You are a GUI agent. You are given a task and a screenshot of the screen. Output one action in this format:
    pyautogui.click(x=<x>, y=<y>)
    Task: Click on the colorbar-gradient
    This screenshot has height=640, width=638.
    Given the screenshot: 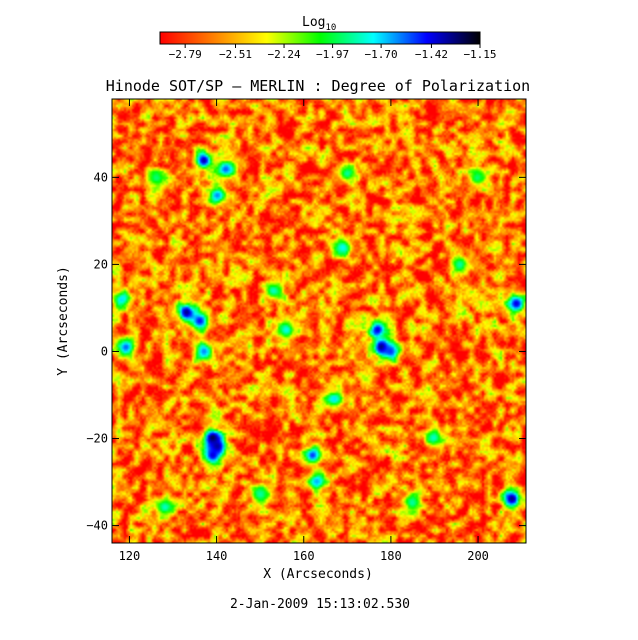 What is the action you would take?
    pyautogui.click(x=320, y=38)
    